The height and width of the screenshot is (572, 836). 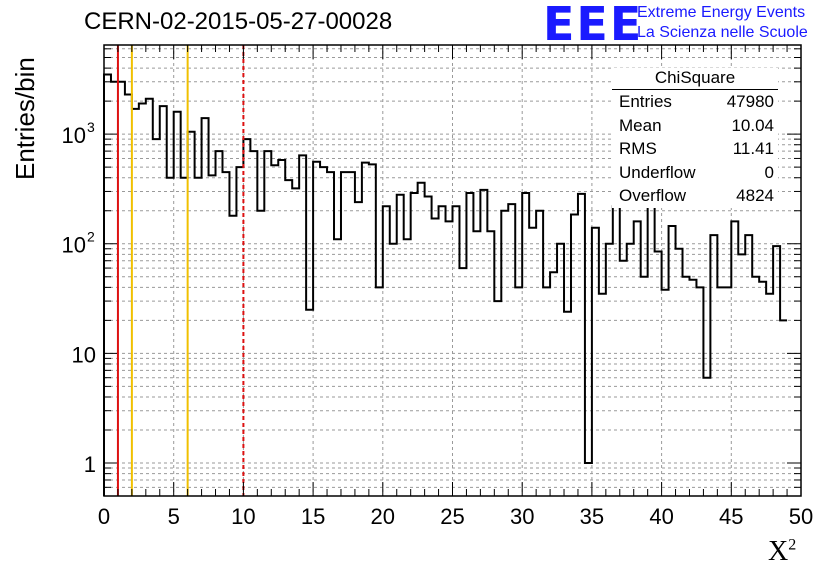 I want to click on x-tick-label: 20, so click(x=383, y=516).